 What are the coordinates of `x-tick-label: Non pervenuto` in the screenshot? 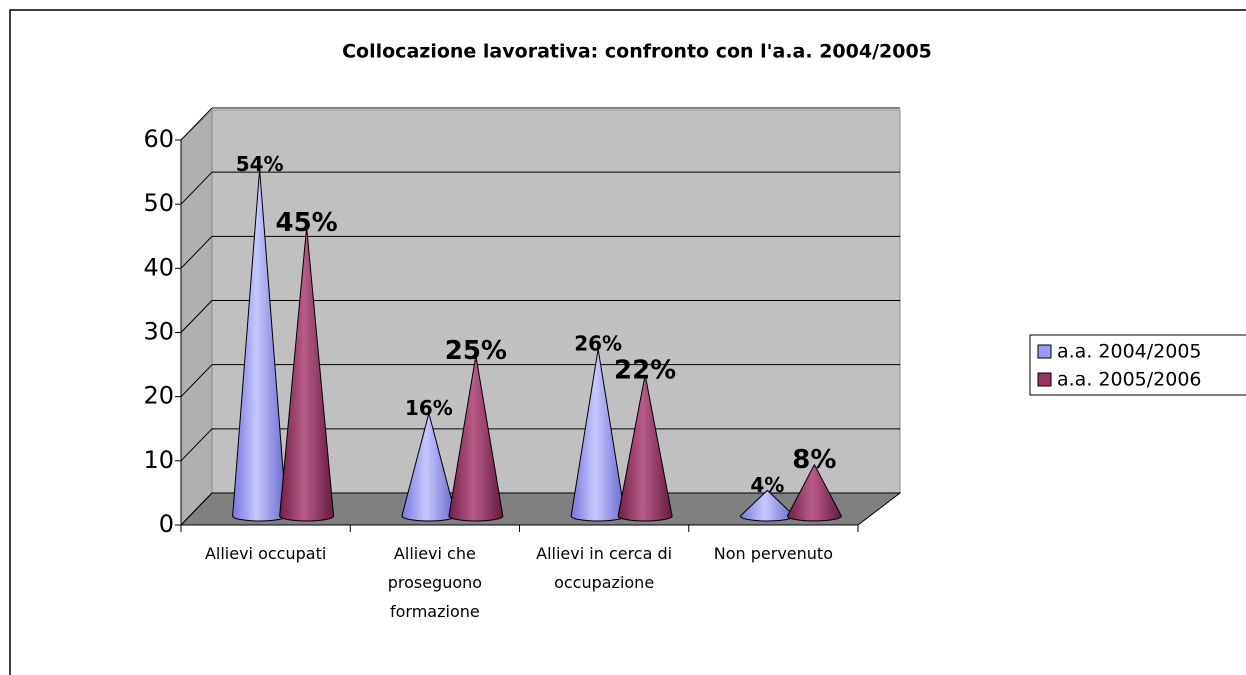 It's located at (773, 553).